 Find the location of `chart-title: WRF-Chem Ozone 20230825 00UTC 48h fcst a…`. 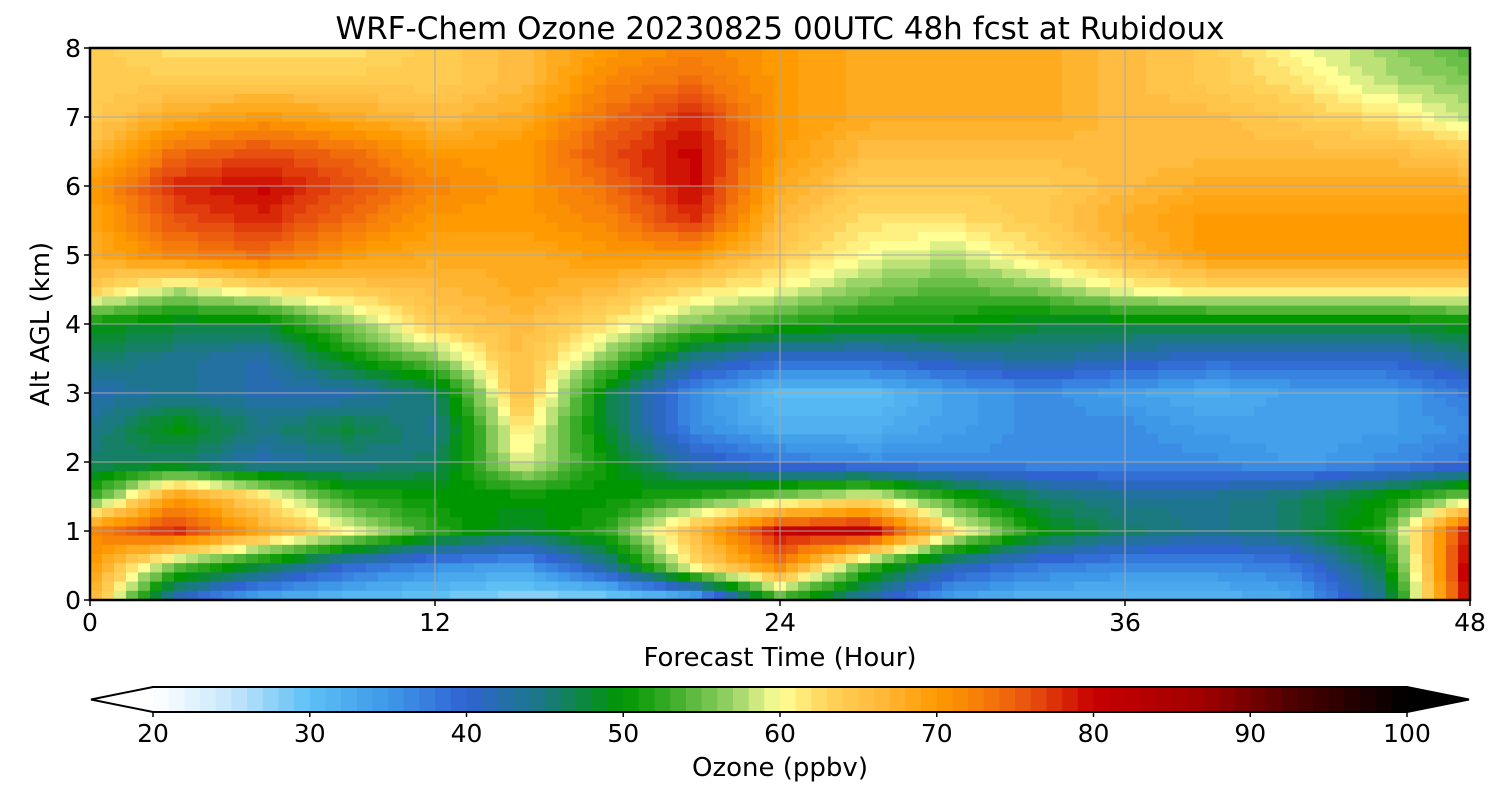

chart-title: WRF-Chem Ozone 20230825 00UTC 48h fcst a… is located at coordinates (779, 29).